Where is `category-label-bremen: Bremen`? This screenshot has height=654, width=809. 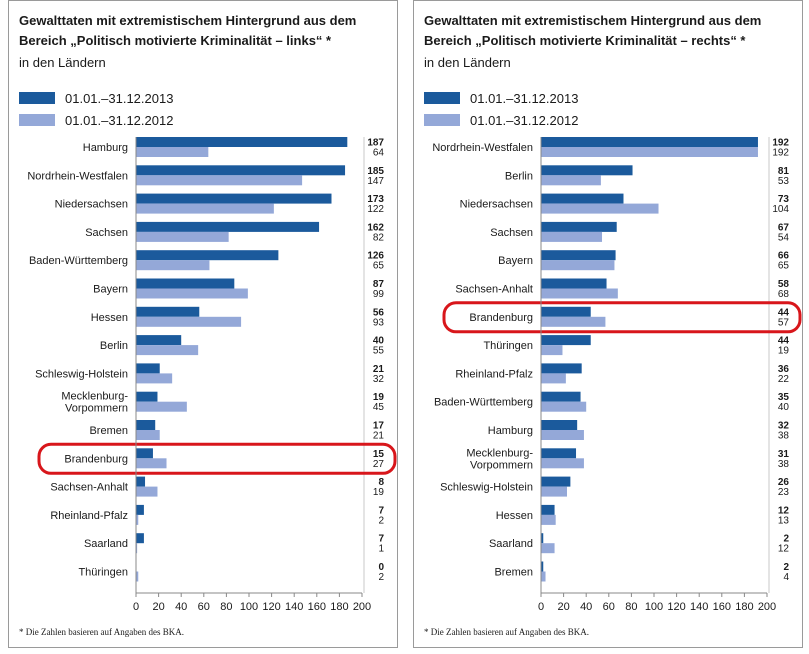 category-label-bremen: Bremen is located at coordinates (108, 431).